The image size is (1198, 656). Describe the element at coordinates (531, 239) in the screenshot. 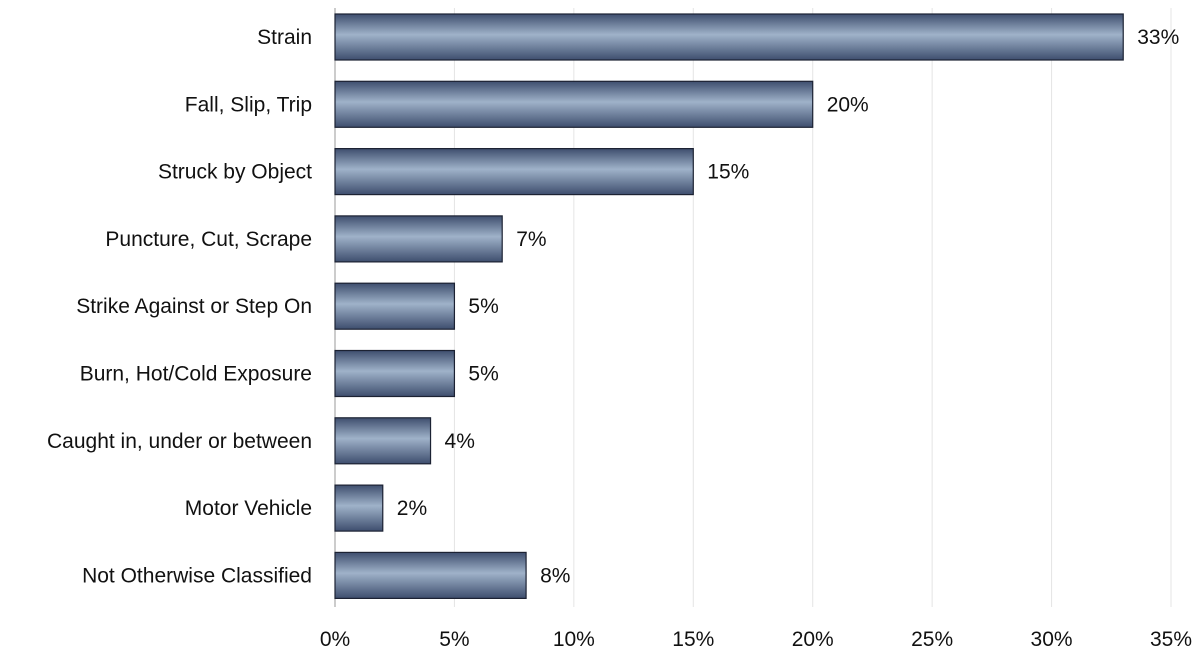

I see `data-label: 7%` at that location.